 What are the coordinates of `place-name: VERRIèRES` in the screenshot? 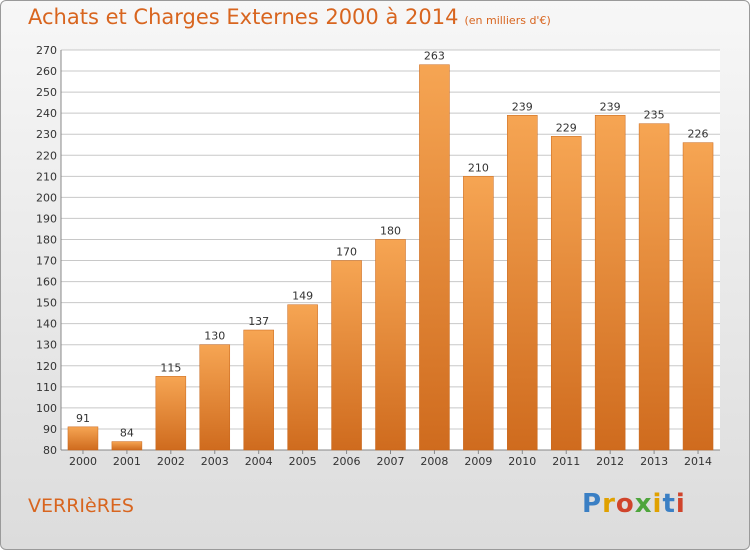 It's located at (81, 506).